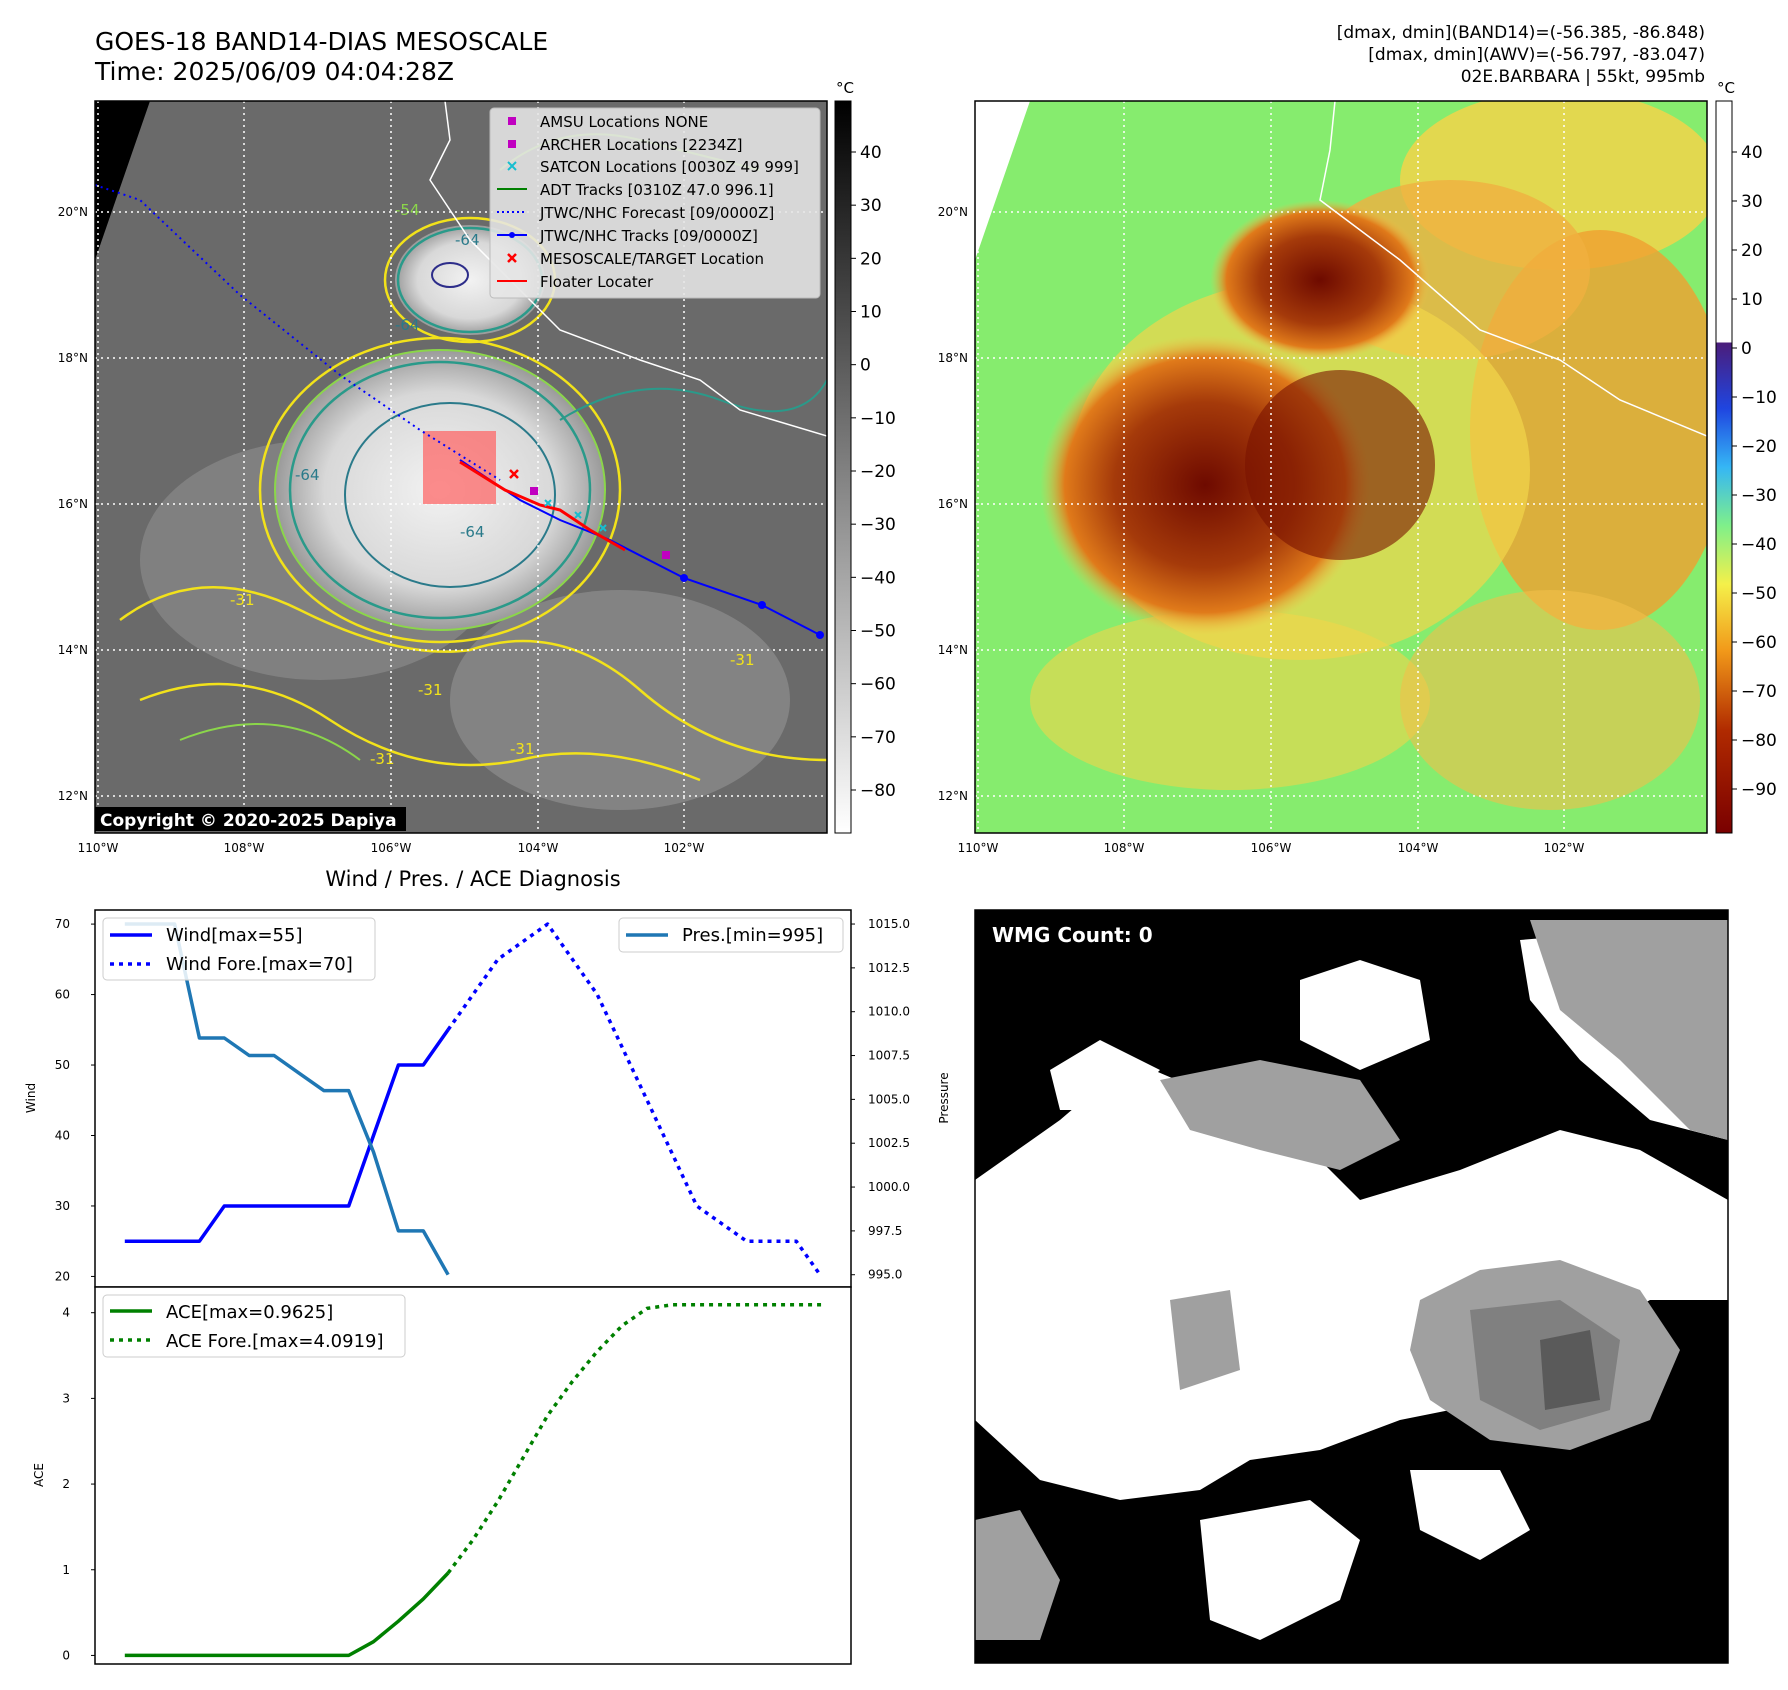 This screenshot has height=1690, width=1788. Describe the element at coordinates (472, 879) in the screenshot. I see `diagnosis-title: Wind / Pres. / ACE Diagnosis` at that location.